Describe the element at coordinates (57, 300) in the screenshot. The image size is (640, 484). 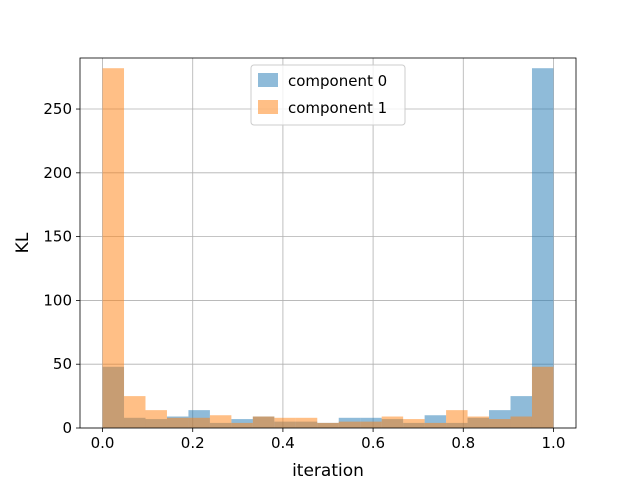
I see `y-tick-label: 100` at that location.